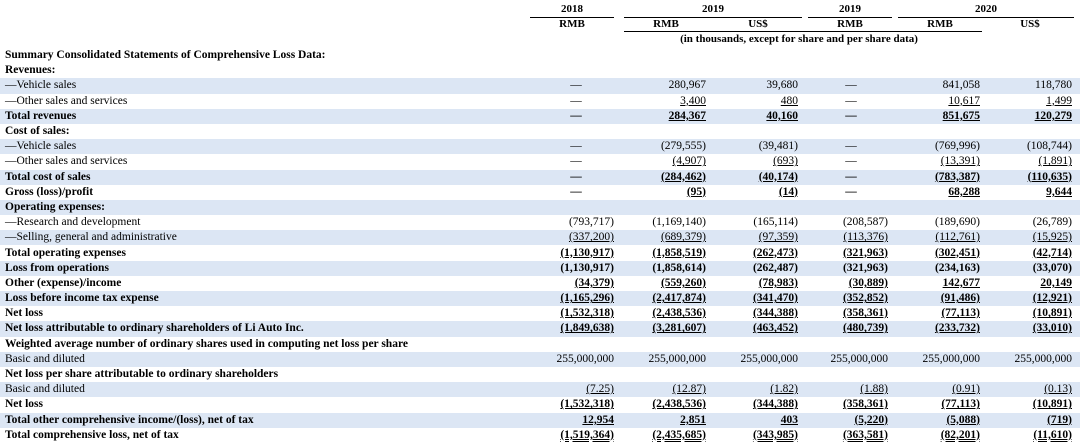 Image resolution: width=1080 pixels, height=443 pixels. Describe the element at coordinates (1052, 222) in the screenshot. I see `cell-value: (26,789)` at that location.